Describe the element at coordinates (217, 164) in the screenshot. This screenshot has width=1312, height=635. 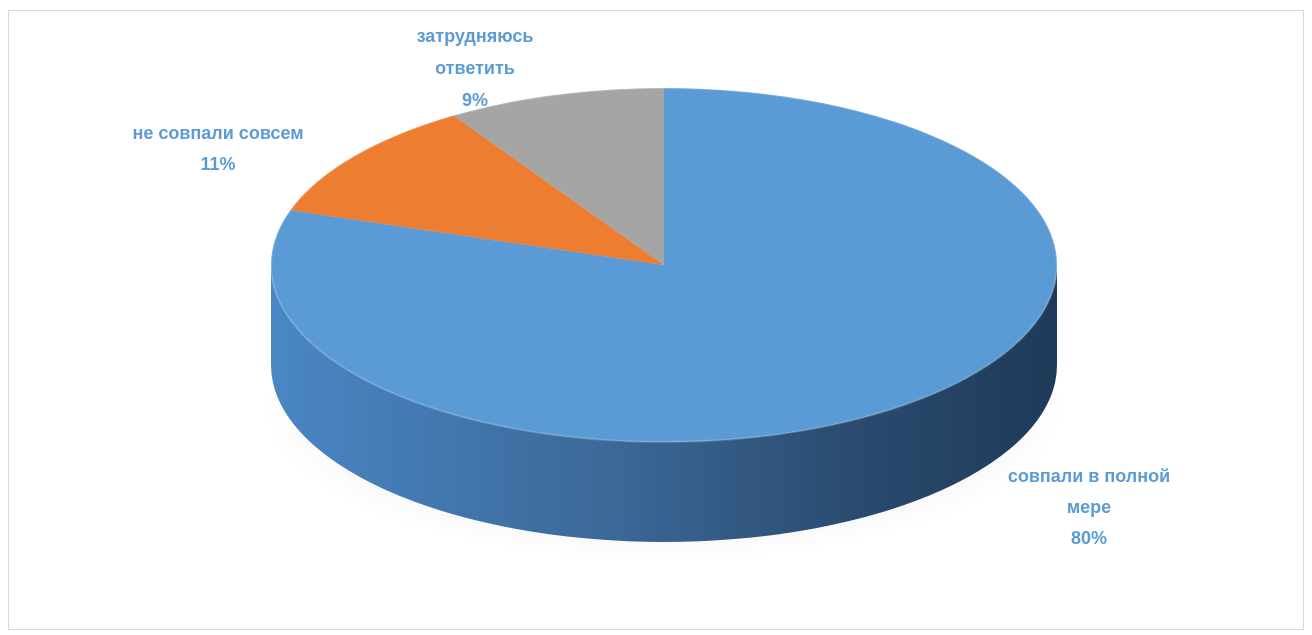
I see `slice-1-value-label: 11%` at that location.